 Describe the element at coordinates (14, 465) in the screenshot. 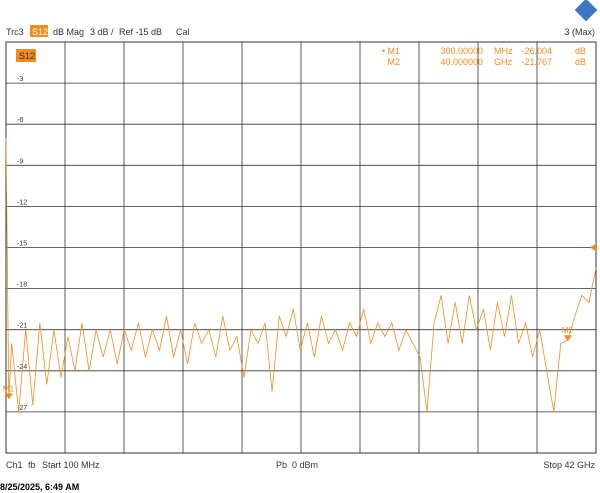

I see `footer-ch: Ch1` at that location.